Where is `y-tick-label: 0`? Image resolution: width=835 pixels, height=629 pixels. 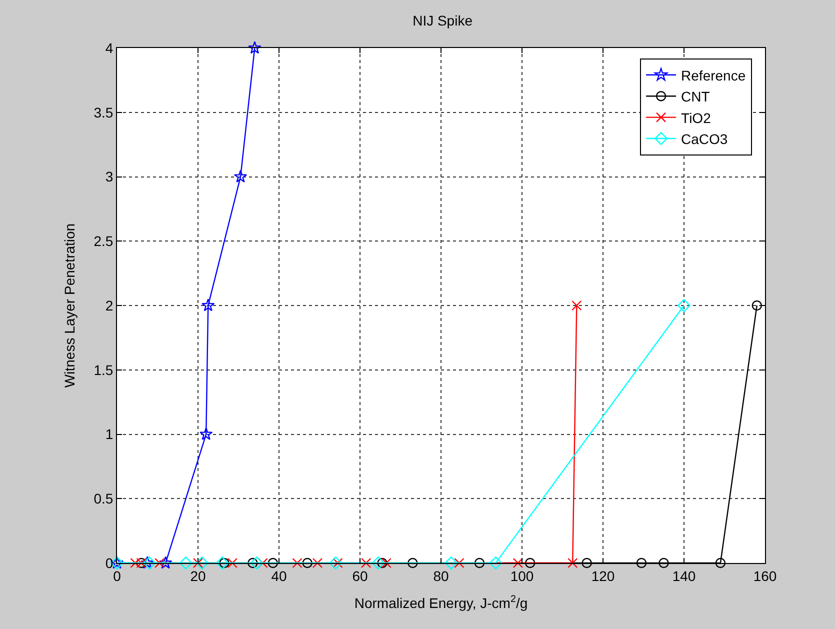
y-tick-label: 0 is located at coordinates (109, 562).